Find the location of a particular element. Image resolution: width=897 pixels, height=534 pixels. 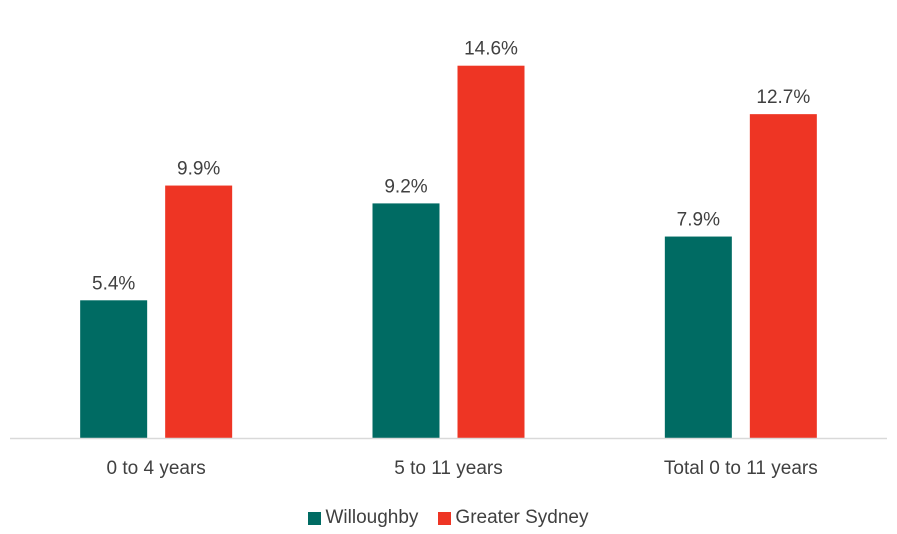

data-label-greater-sydney-5-to-11-years: 14.6% is located at coordinates (491, 49).